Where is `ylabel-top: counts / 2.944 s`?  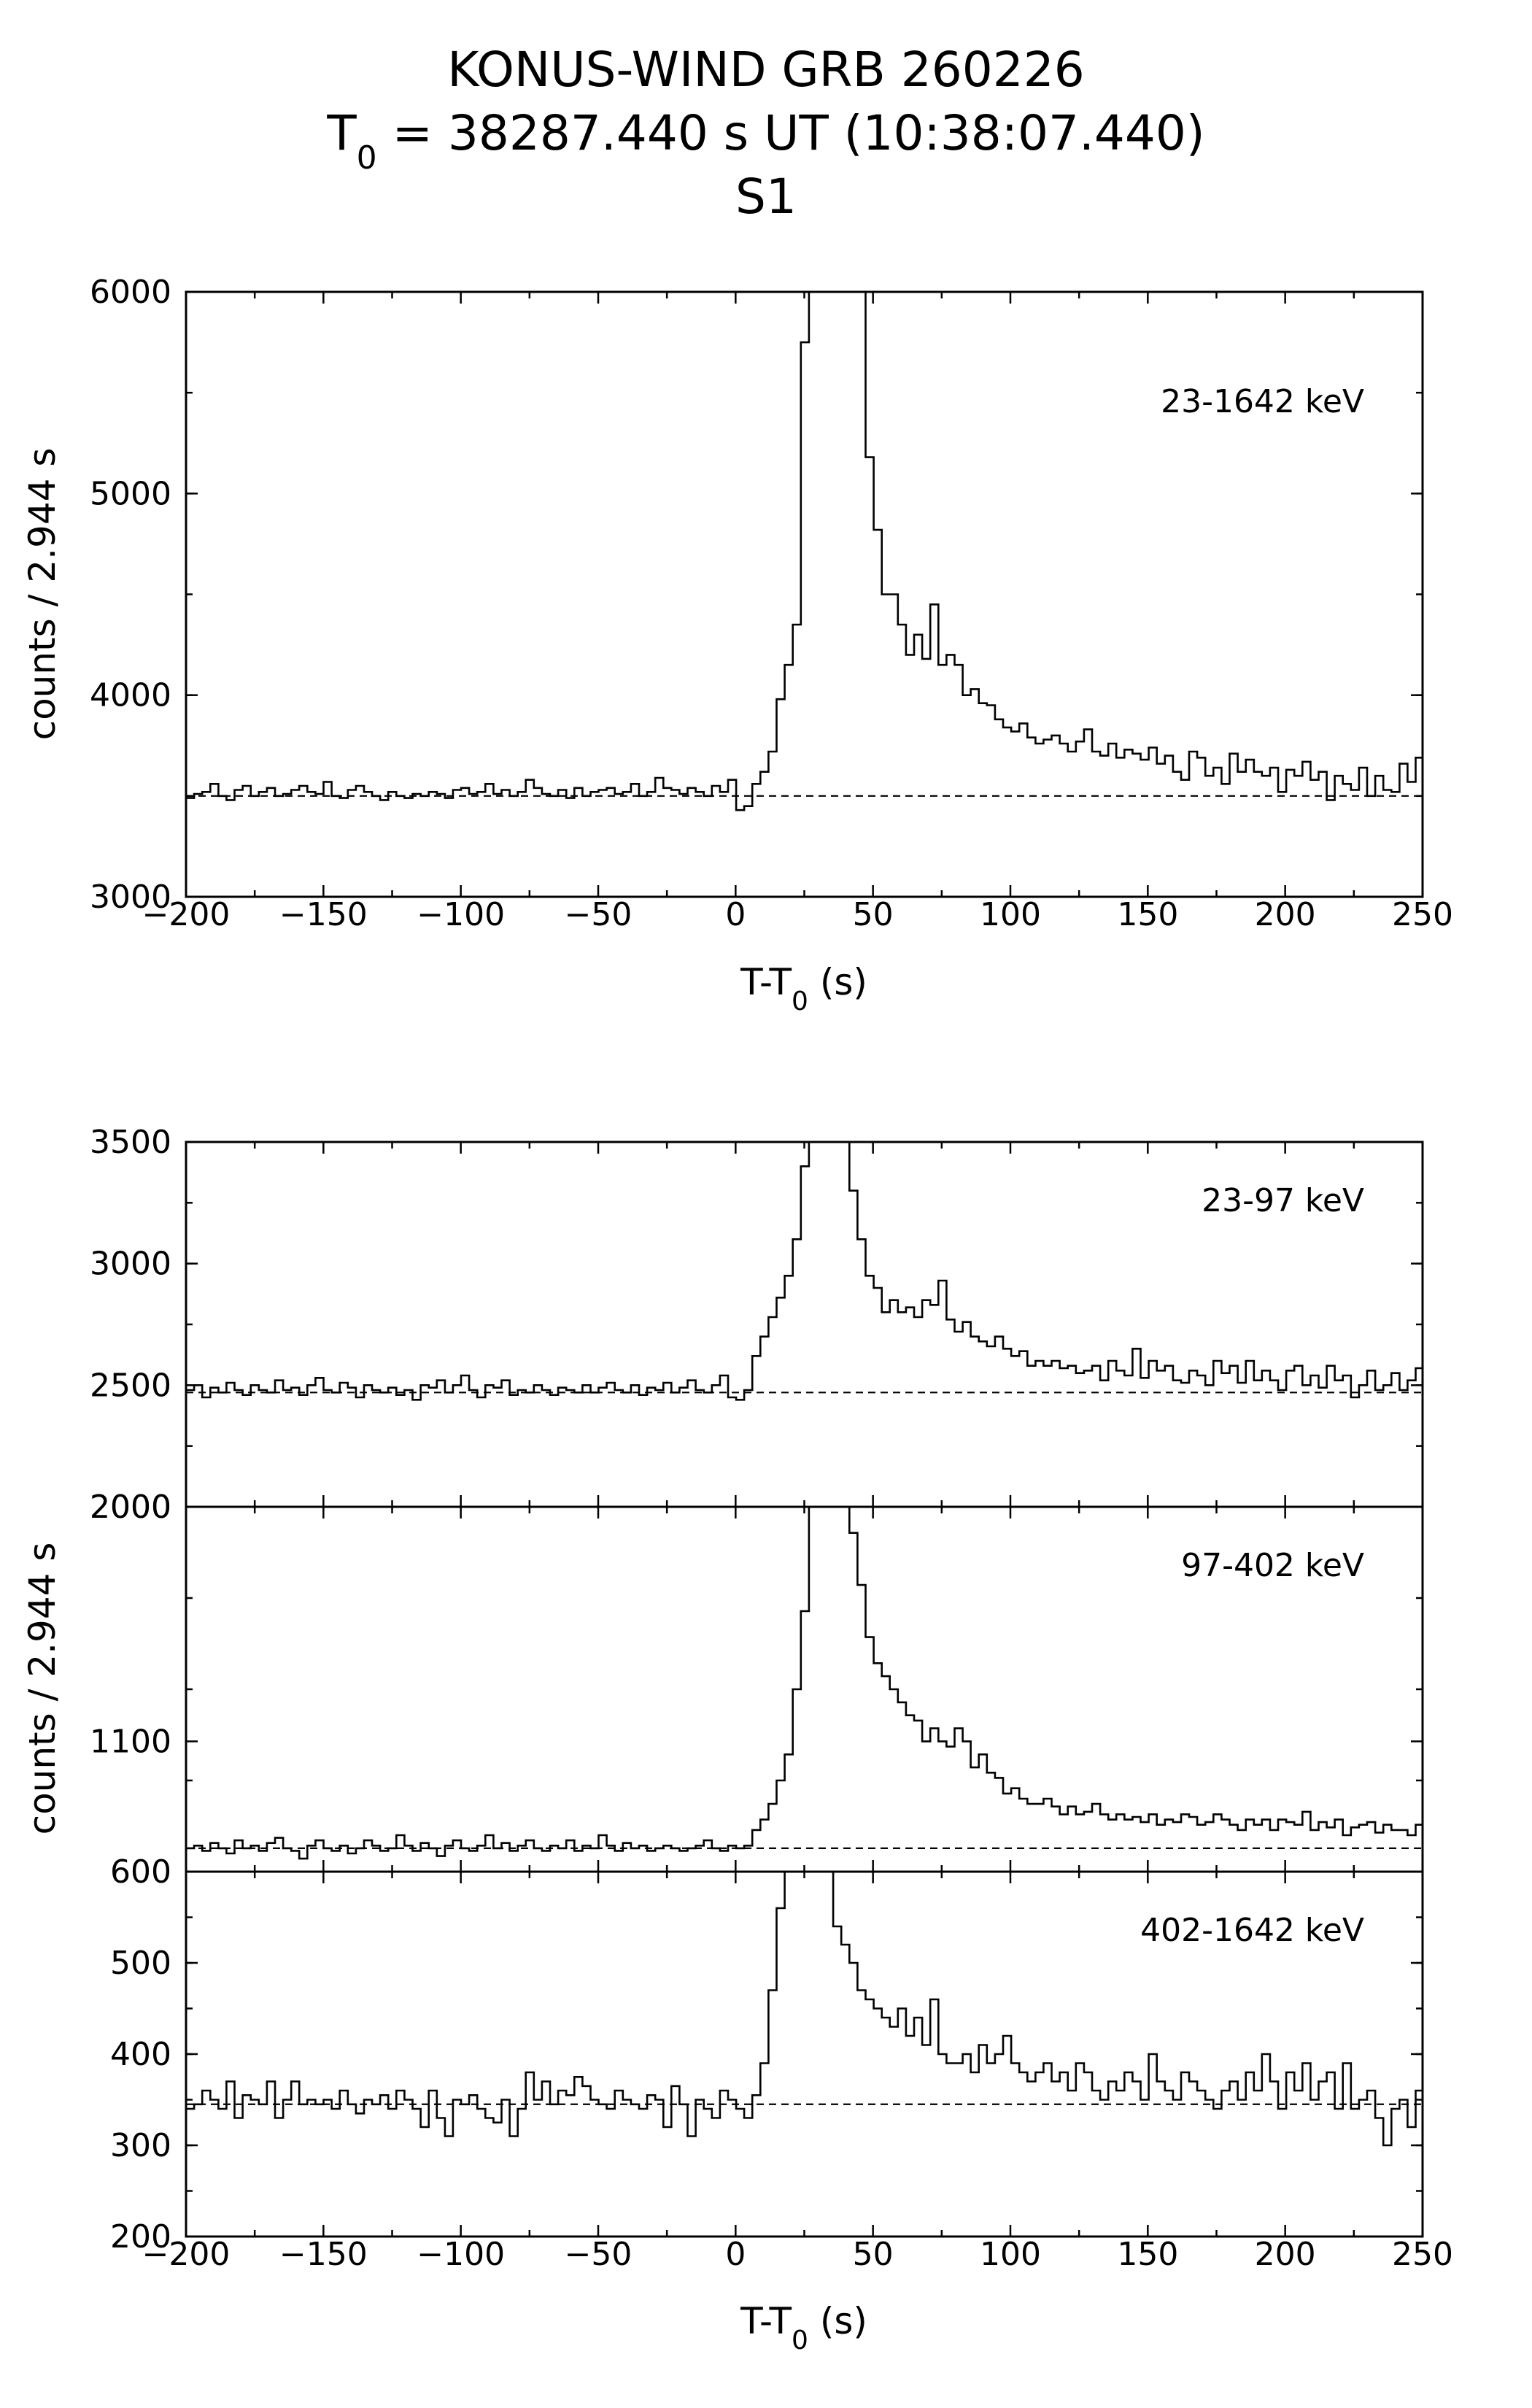 ylabel-top: counts / 2.944 s is located at coordinates (42, 594).